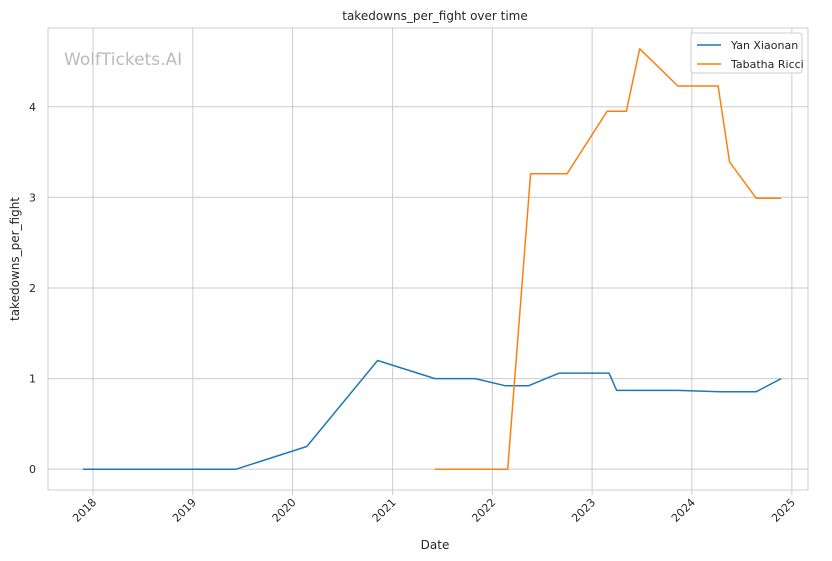 The width and height of the screenshot is (832, 561). I want to click on y-tick-label: 2, so click(32, 288).